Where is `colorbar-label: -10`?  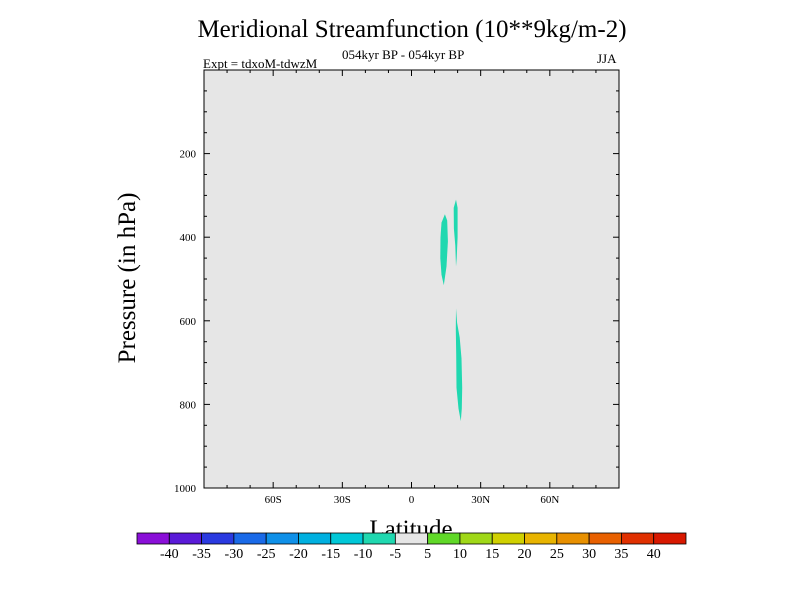
colorbar-label: -10 is located at coordinates (363, 554).